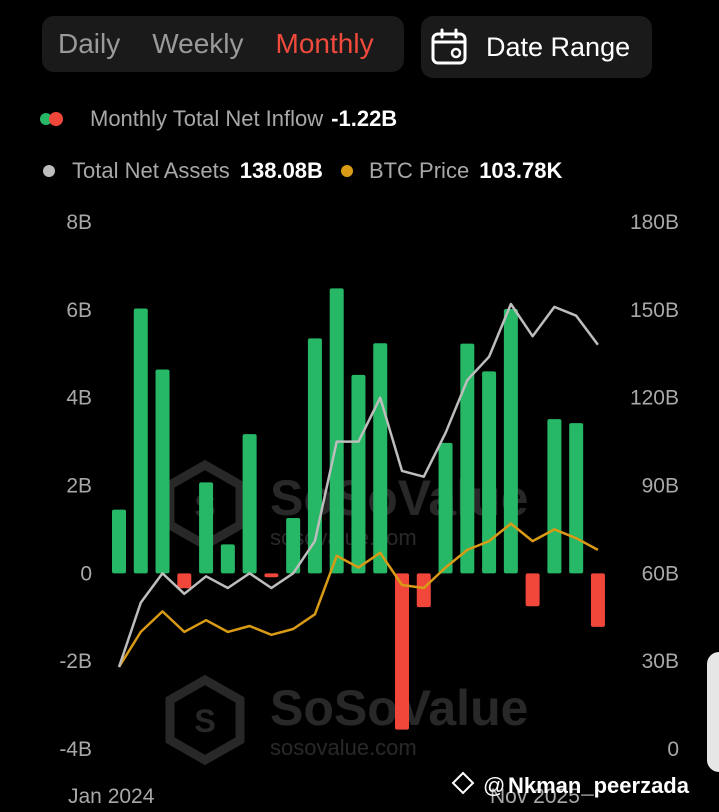 The image size is (719, 812). Describe the element at coordinates (654, 310) in the screenshot. I see `y-right-tick: 150B` at that location.